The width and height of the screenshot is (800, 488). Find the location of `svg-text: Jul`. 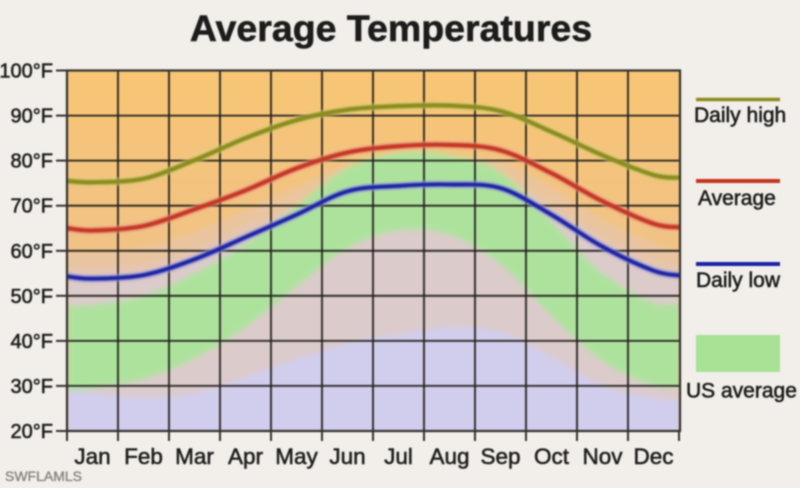

svg-text: Jul is located at coordinates (398, 456).